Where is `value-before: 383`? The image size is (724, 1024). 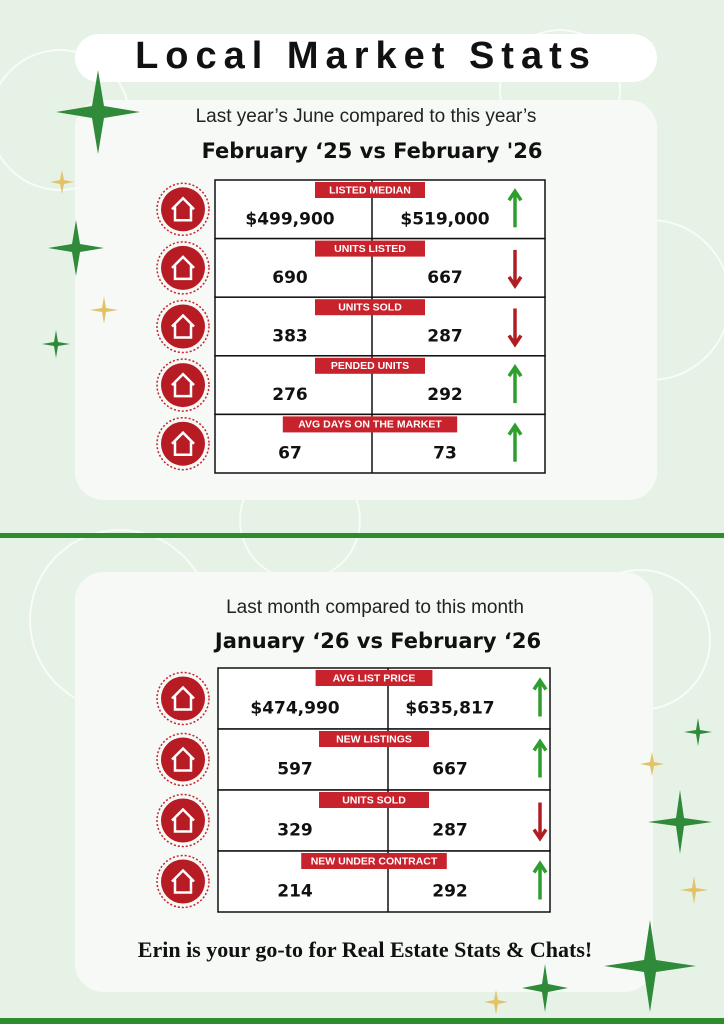 value-before: 383 is located at coordinates (290, 337).